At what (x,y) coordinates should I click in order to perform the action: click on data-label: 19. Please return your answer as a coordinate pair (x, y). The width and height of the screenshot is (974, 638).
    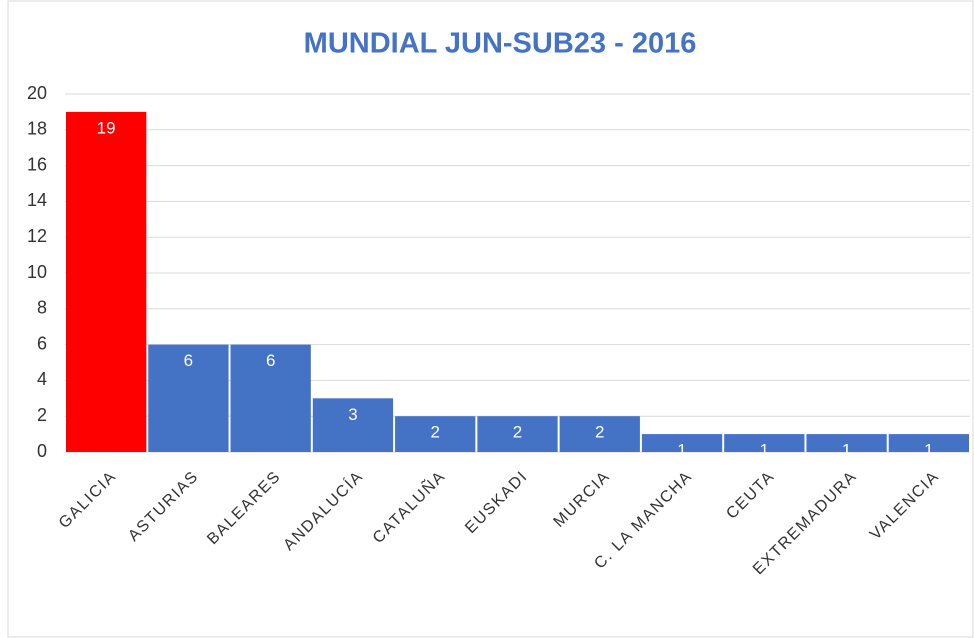
    Looking at the image, I should click on (106, 127).